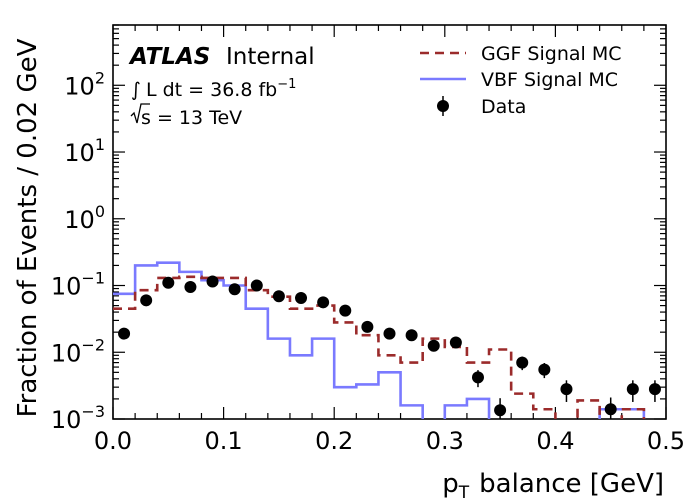 The image size is (700, 500). What do you see at coordinates (169, 57) in the screenshot?
I see `experiment-label: ATLAS` at bounding box center [169, 57].